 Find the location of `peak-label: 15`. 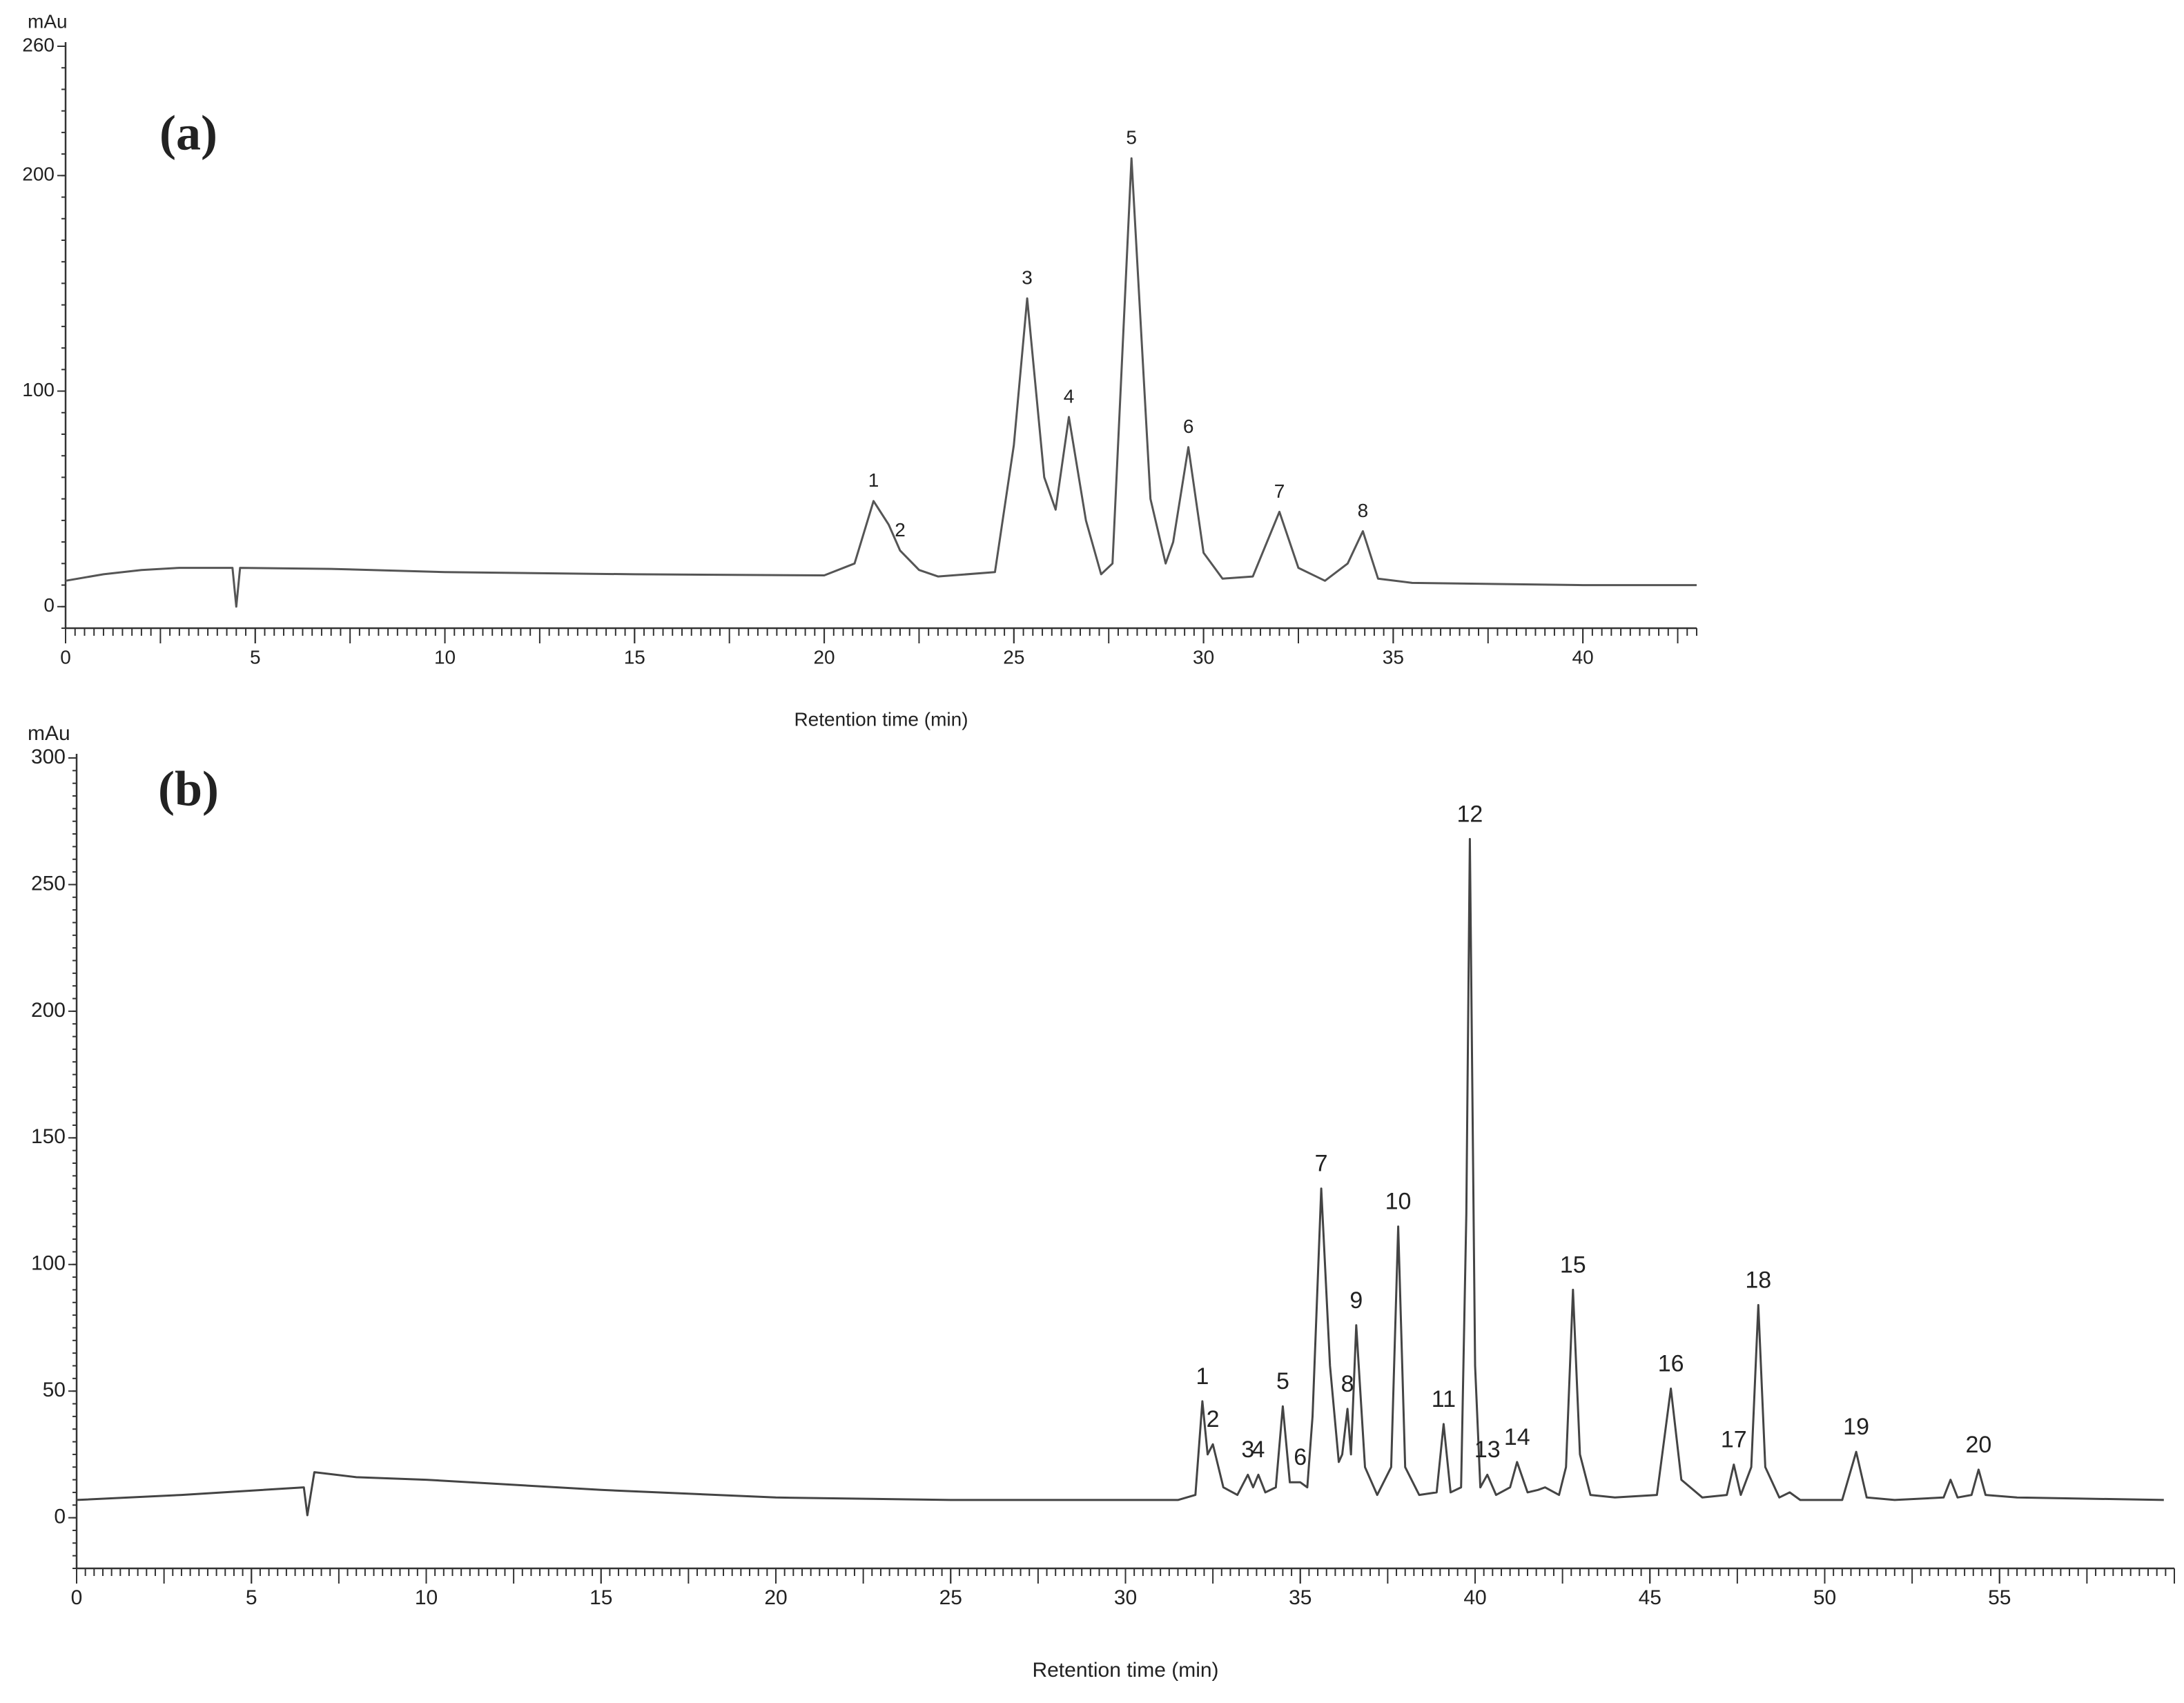

peak-label: 15 is located at coordinates (1573, 1265).